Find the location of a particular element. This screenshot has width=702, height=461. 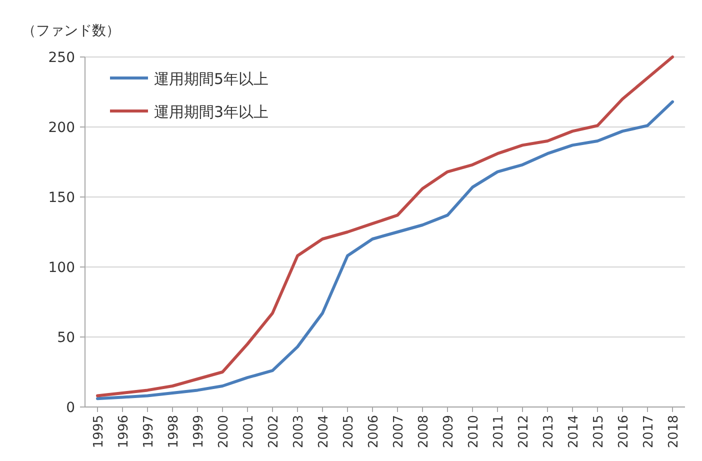

x-tick-label: 2018 is located at coordinates (674, 431).